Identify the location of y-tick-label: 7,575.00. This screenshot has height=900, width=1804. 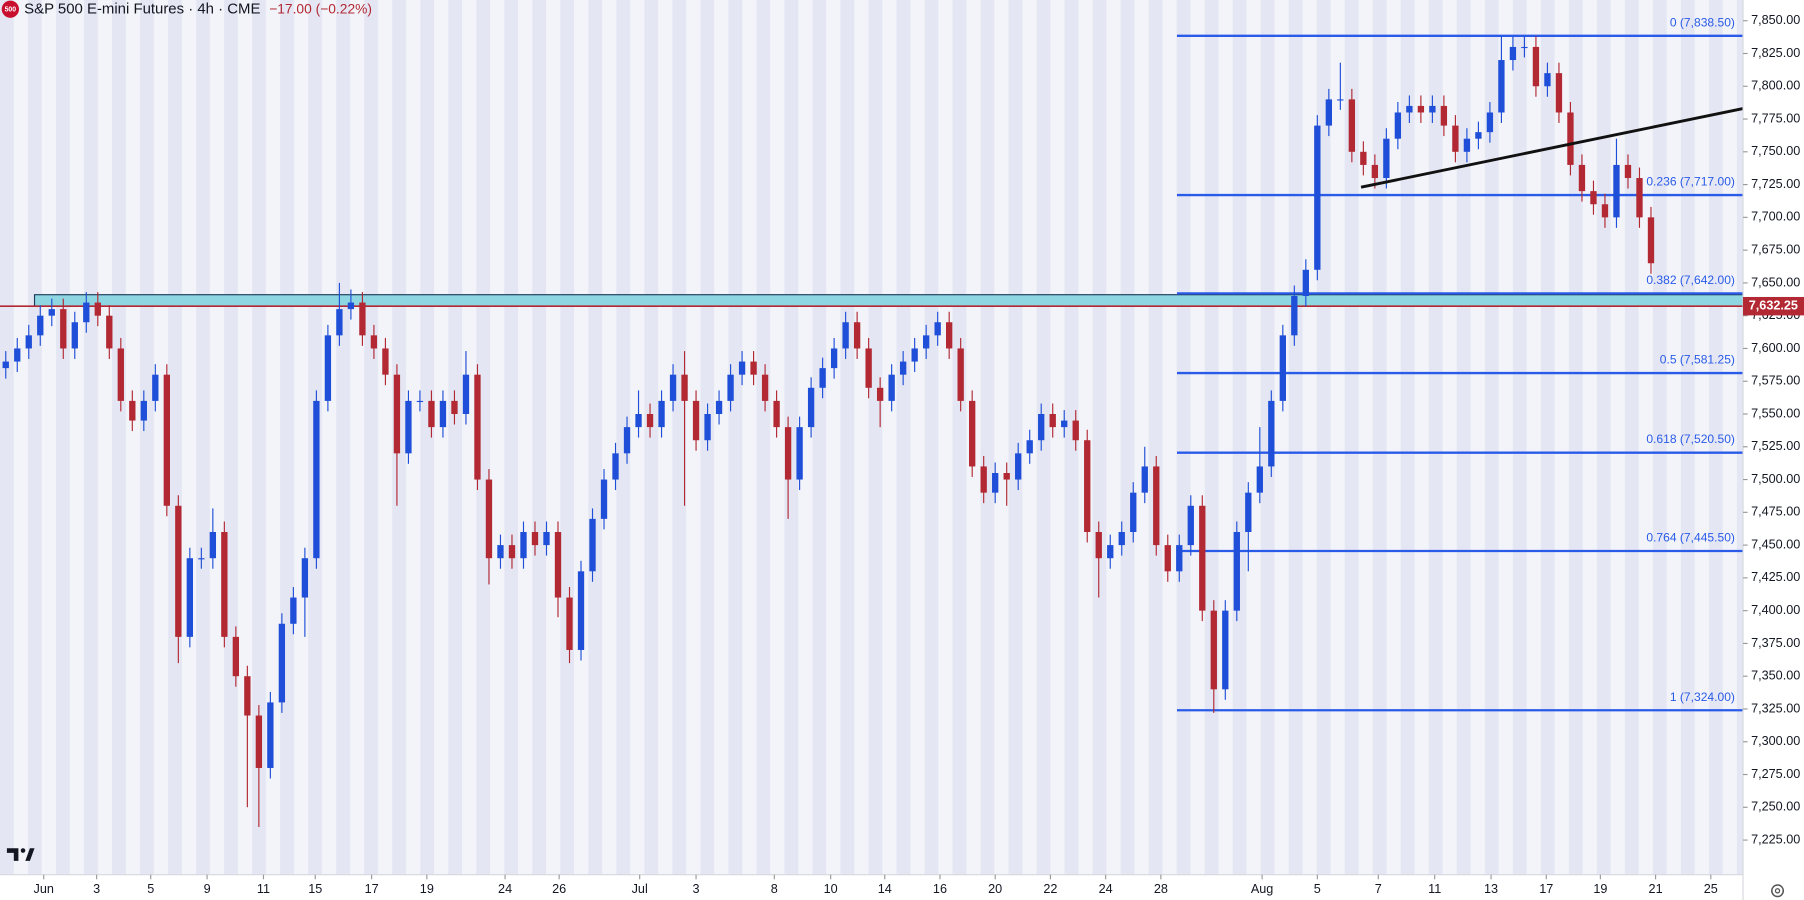
(1775, 381).